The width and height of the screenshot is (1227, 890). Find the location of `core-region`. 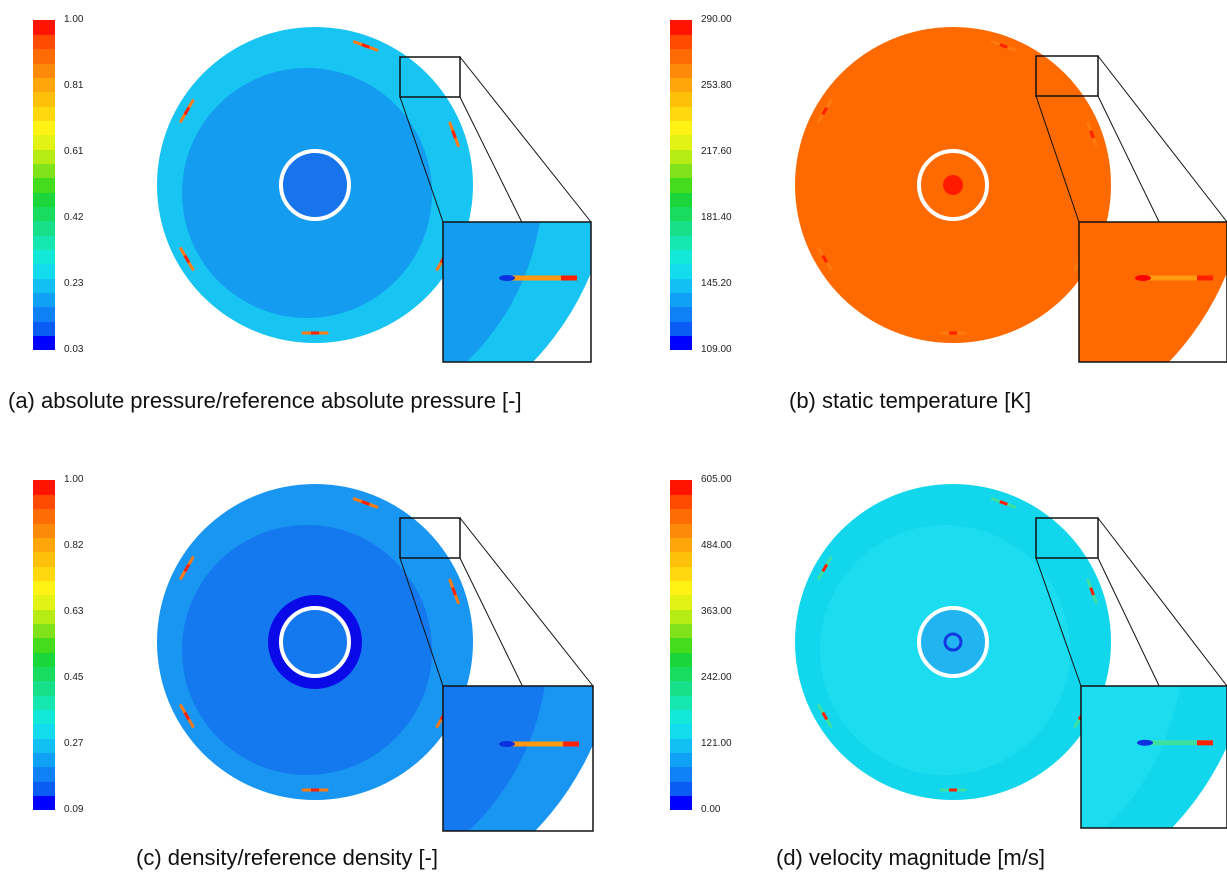

core-region is located at coordinates (953, 642).